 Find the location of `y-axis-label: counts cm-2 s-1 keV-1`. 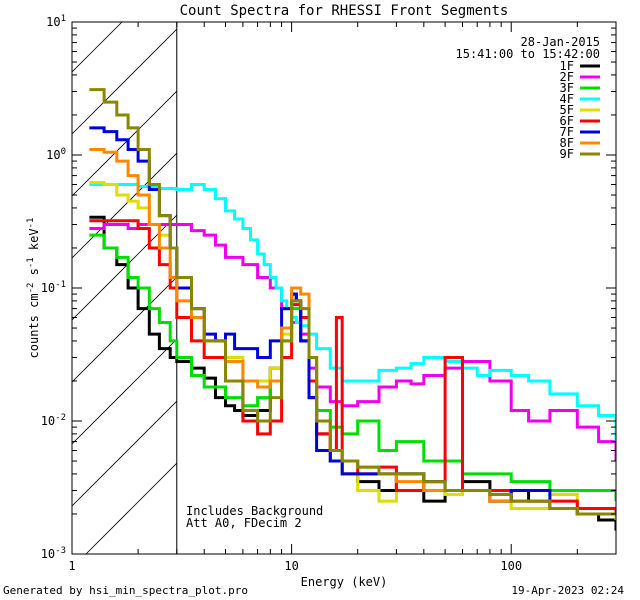

y-axis-label: counts cm-2 s-1 keV-1 is located at coordinates (33, 288).